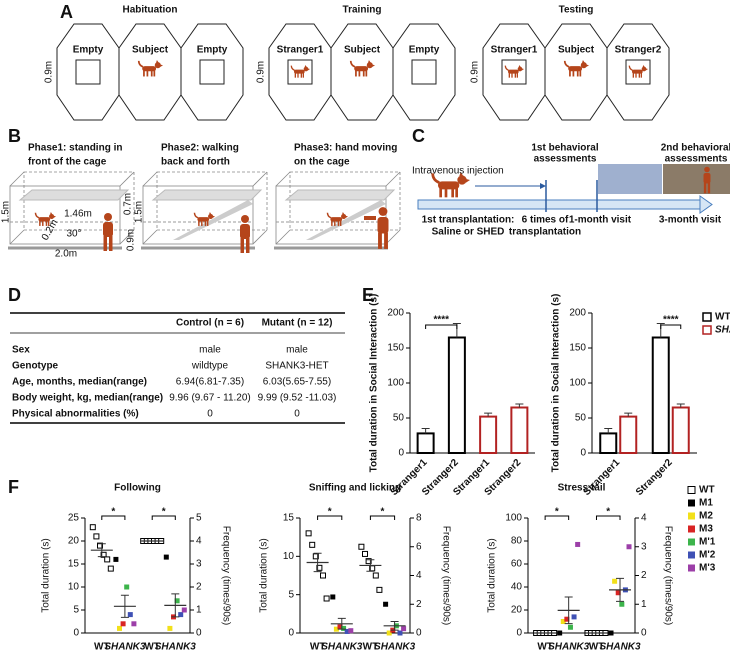 The width and height of the screenshot is (730, 658). Describe the element at coordinates (345, 148) in the screenshot. I see `phase-title: Phase3: hand moving` at that location.